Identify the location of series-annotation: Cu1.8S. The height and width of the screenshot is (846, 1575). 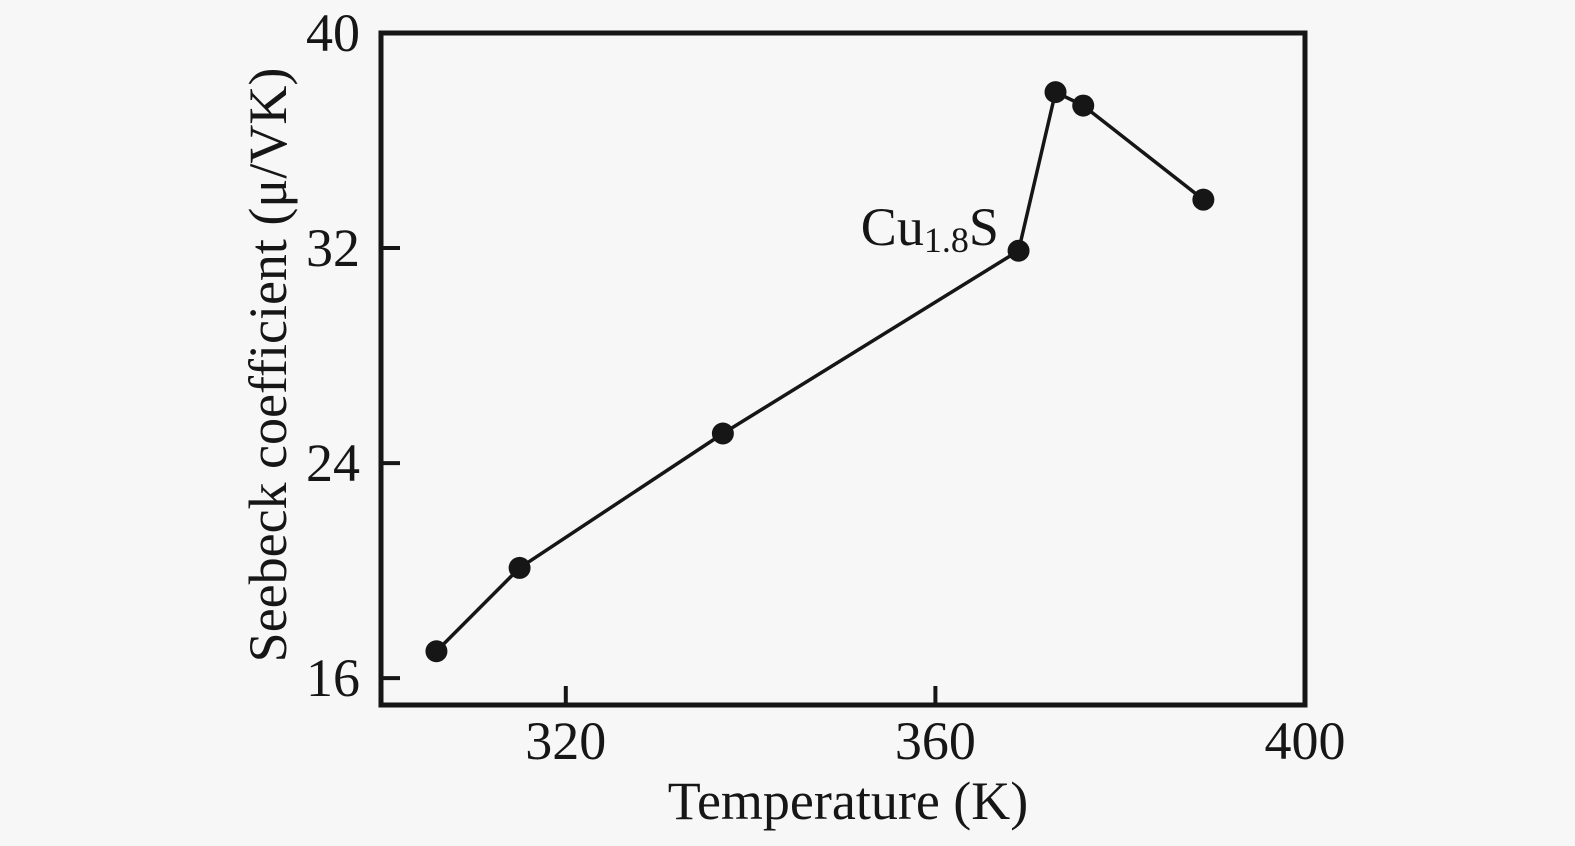
(929, 228).